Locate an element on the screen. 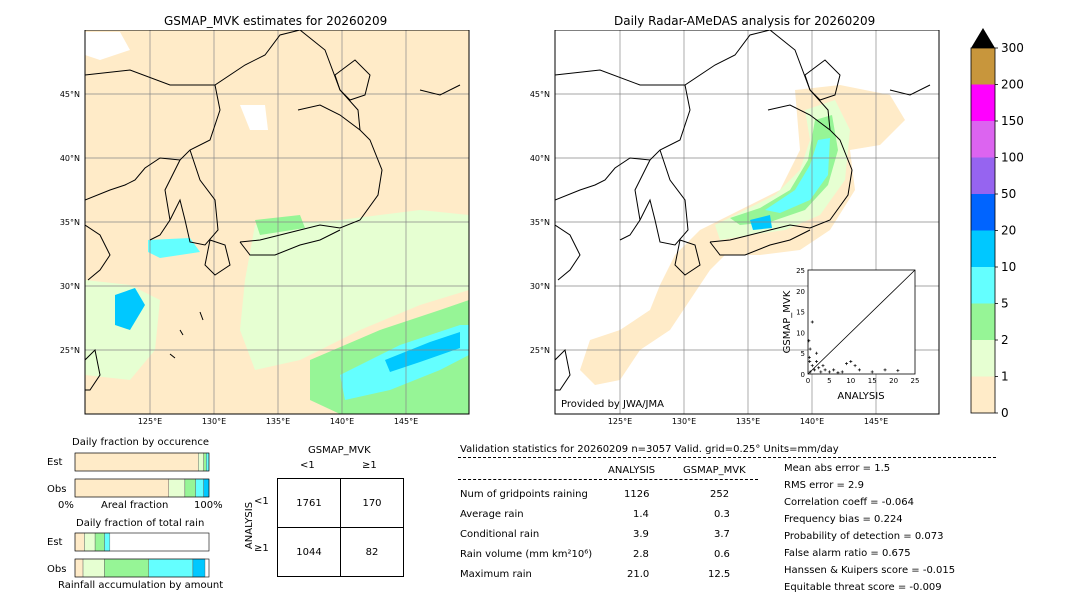  rain-row-est: Est is located at coordinates (55, 542).